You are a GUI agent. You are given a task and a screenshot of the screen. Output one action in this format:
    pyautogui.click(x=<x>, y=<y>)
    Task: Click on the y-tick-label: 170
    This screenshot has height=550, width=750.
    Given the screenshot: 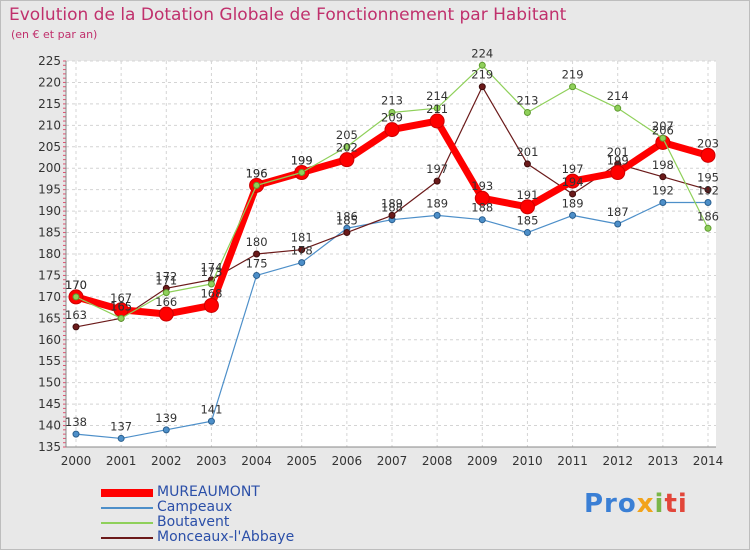 What is the action you would take?
    pyautogui.click(x=49, y=297)
    